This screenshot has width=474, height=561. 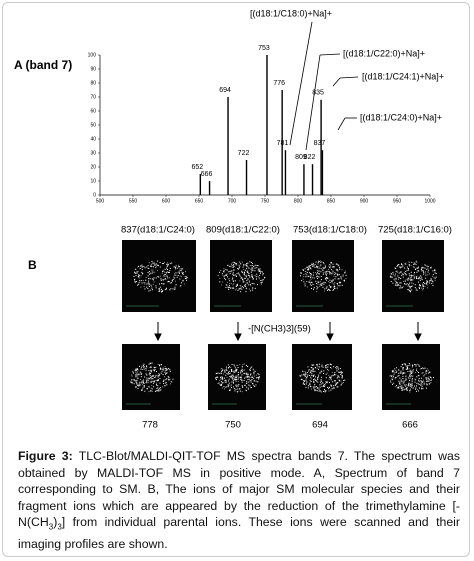 I want to click on fragment-label: 666, so click(x=410, y=425).